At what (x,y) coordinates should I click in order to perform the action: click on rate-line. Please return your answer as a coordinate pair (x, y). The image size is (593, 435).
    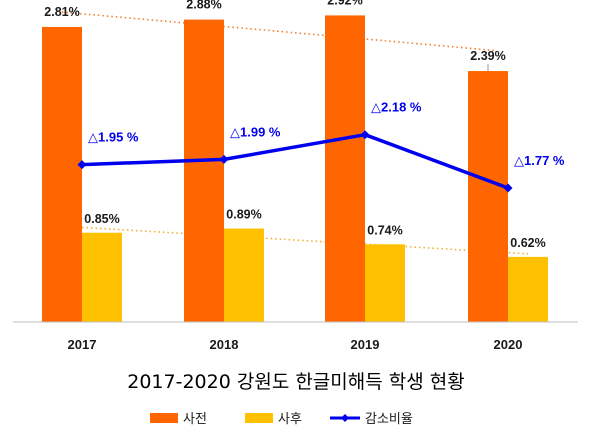
    Looking at the image, I should click on (295, 161).